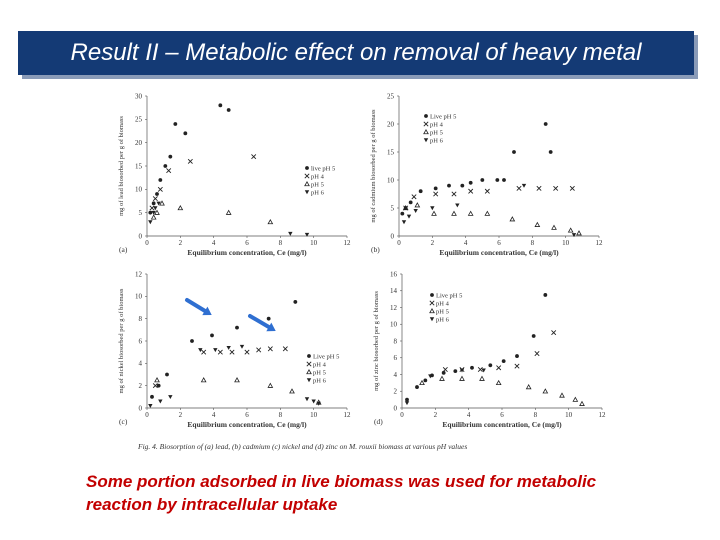 This screenshot has width=720, height=540. What do you see at coordinates (394, 274) in the screenshot?
I see `y-tick-label: 16` at bounding box center [394, 274].